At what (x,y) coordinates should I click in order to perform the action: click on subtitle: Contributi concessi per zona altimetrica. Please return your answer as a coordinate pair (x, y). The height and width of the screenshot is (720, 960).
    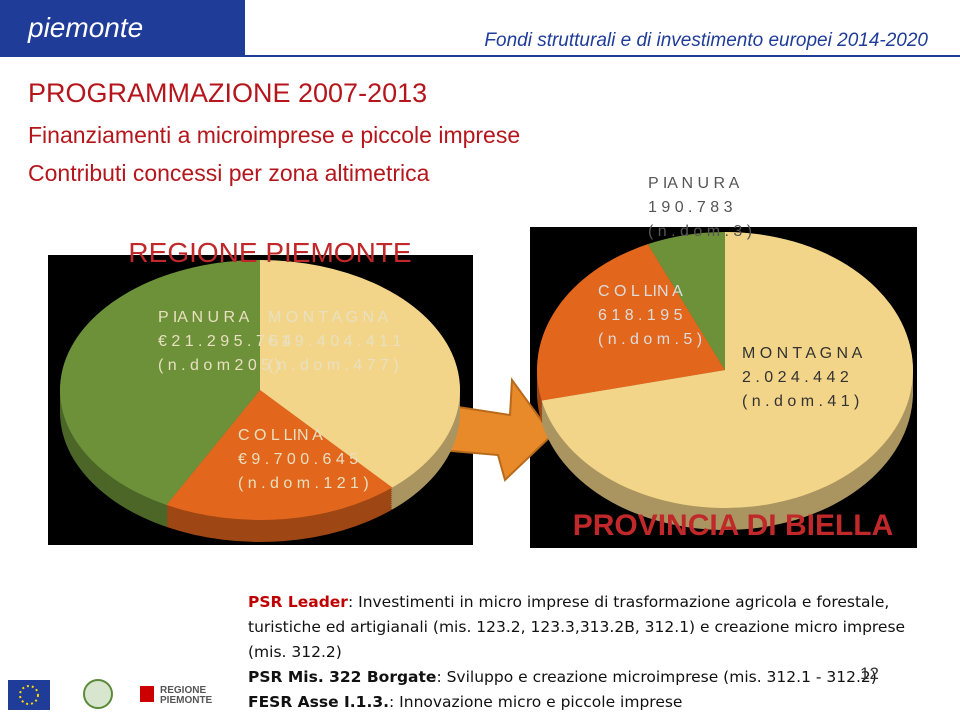
    Looking at the image, I should click on (229, 173).